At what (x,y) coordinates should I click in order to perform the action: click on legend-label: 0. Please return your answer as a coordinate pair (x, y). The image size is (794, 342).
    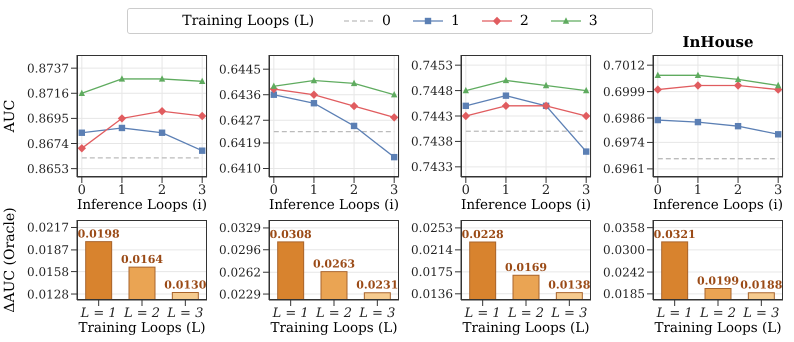
    Looking at the image, I should click on (386, 21).